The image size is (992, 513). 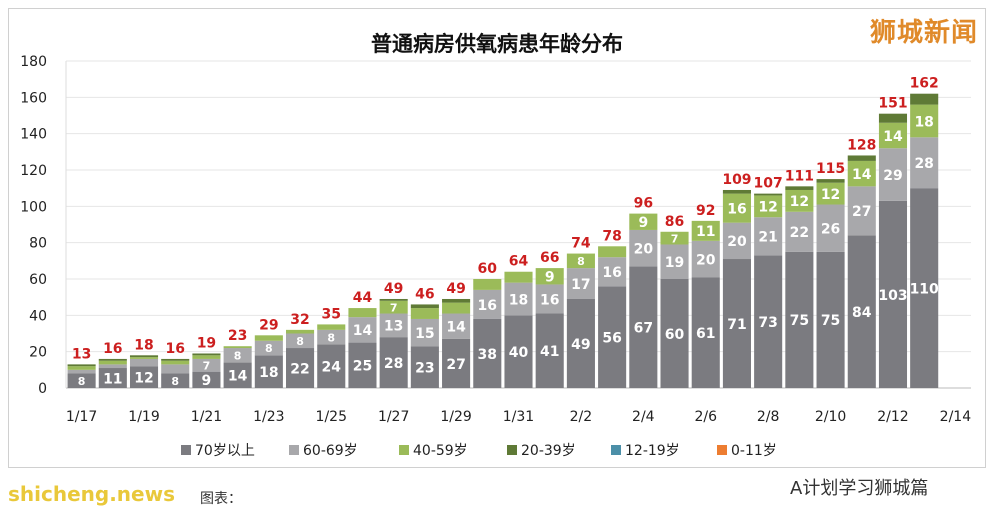 I want to click on data-label: 67, so click(x=643, y=328).